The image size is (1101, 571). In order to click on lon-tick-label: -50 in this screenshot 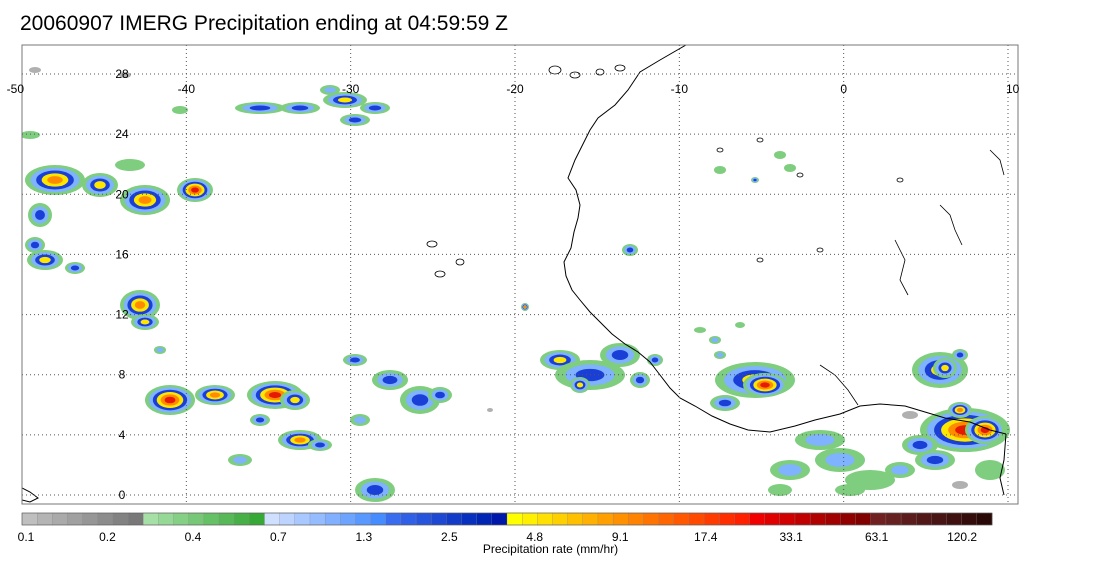, I will do `click(16, 89)`.